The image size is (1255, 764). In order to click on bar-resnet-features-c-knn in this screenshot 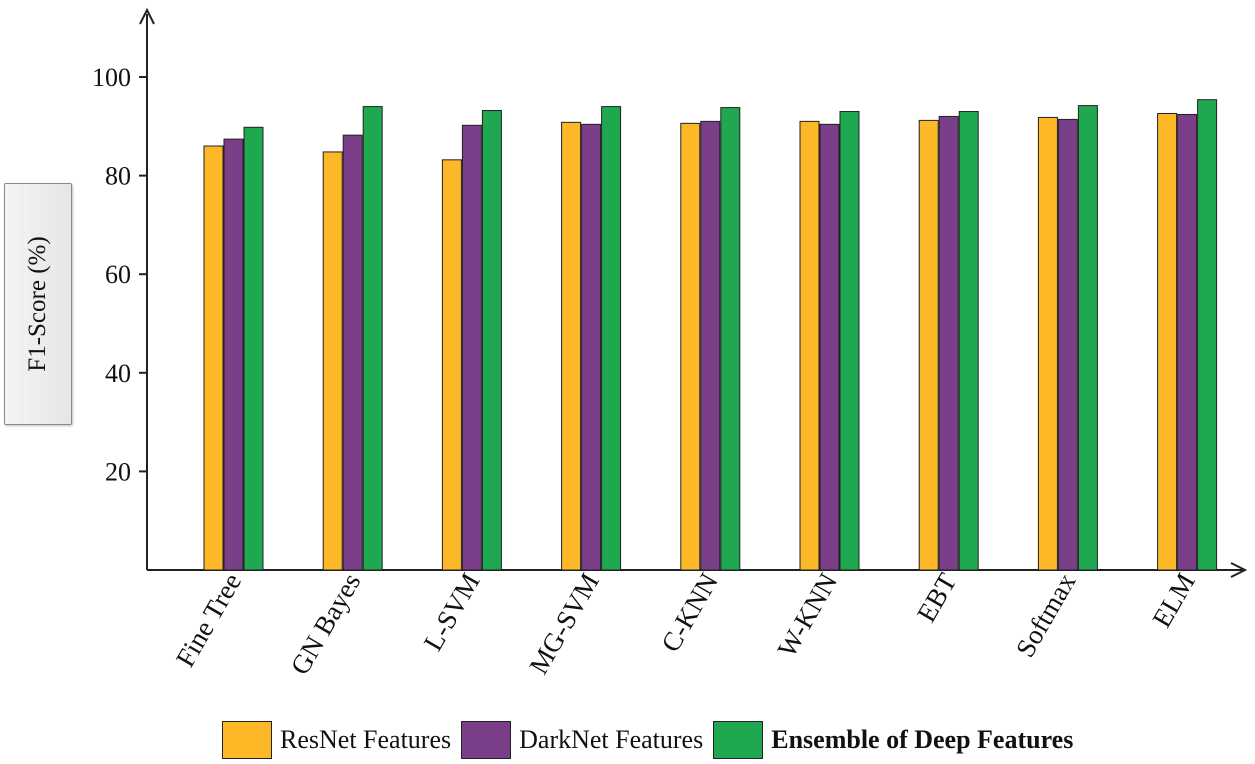, I will do `click(690, 346)`.